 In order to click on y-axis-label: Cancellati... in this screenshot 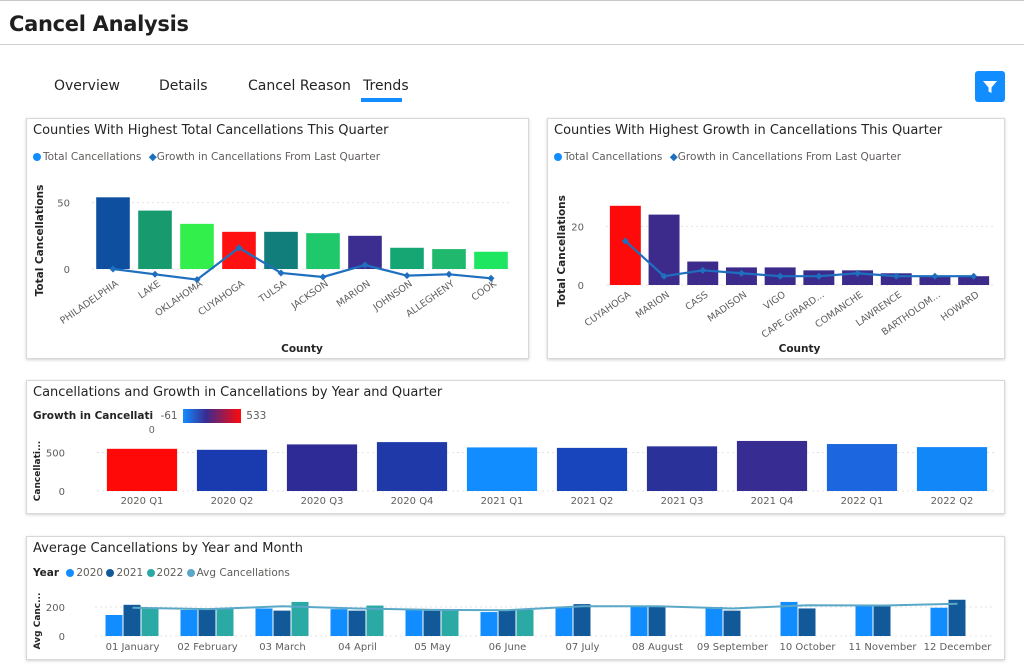, I will do `click(38, 471)`.